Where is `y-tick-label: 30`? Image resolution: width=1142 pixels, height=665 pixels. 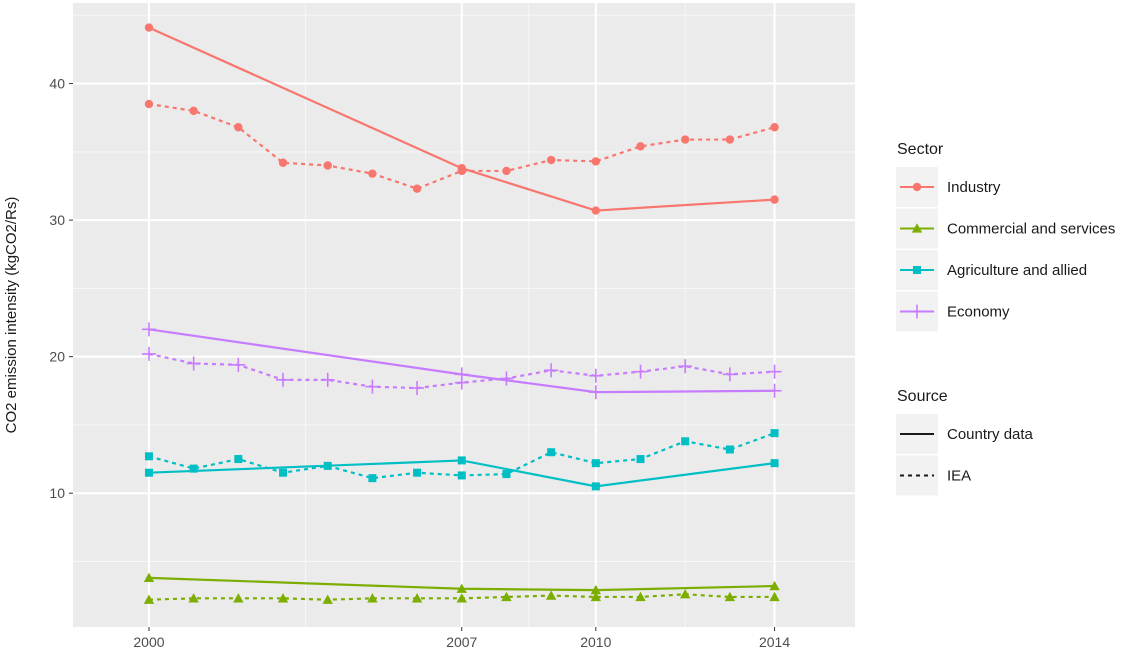 y-tick-label: 30 is located at coordinates (57, 220).